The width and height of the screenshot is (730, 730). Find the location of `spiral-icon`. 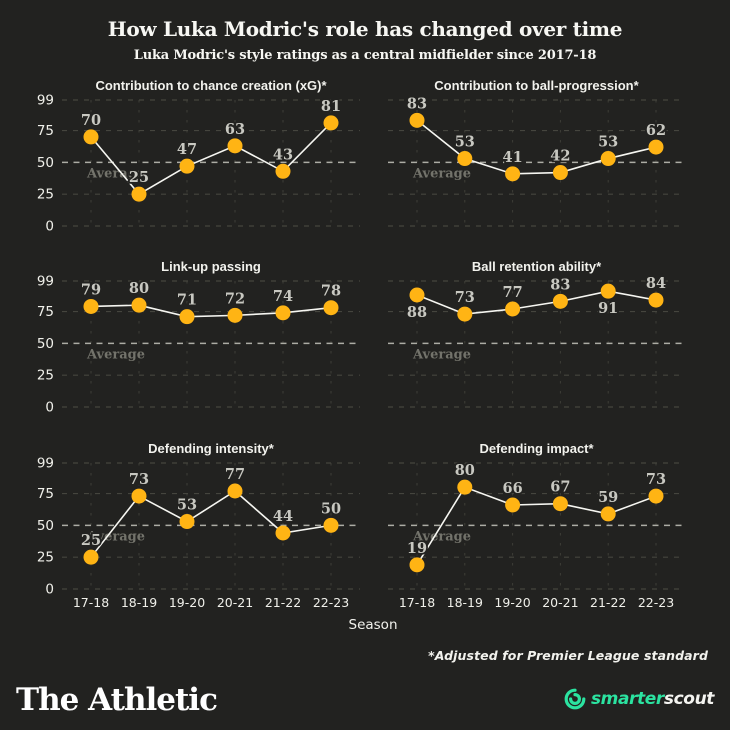

spiral-icon is located at coordinates (575, 699).